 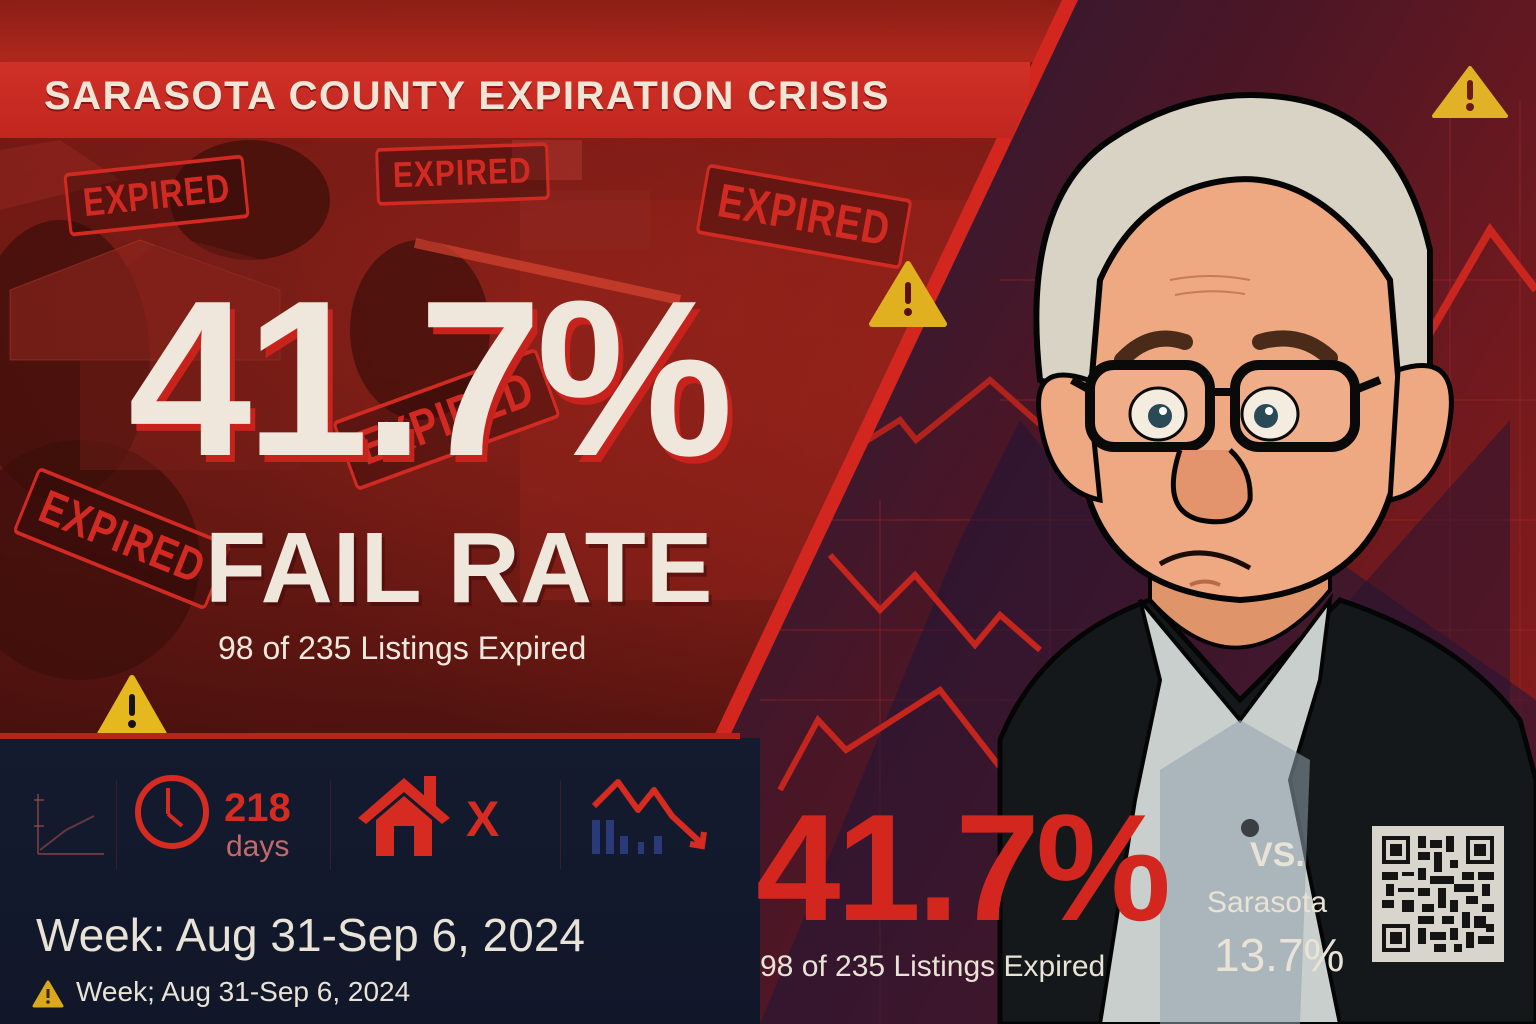 I want to click on report-week-primary: Week: Aug 31-Sep 6, 2024, so click(x=310, y=935).